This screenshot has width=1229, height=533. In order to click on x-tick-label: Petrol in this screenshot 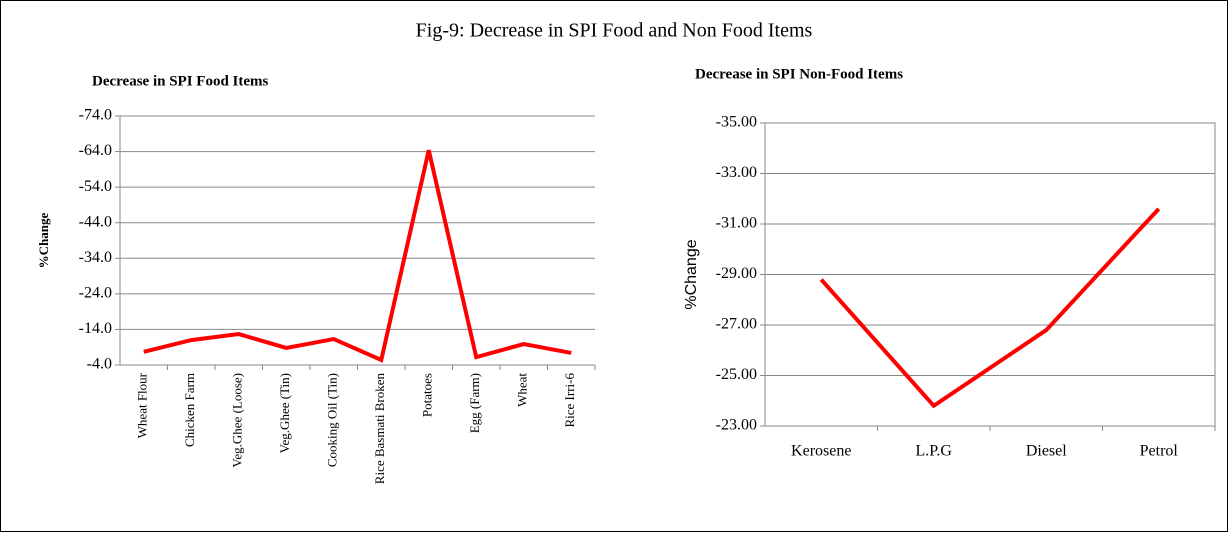, I will do `click(1159, 451)`.